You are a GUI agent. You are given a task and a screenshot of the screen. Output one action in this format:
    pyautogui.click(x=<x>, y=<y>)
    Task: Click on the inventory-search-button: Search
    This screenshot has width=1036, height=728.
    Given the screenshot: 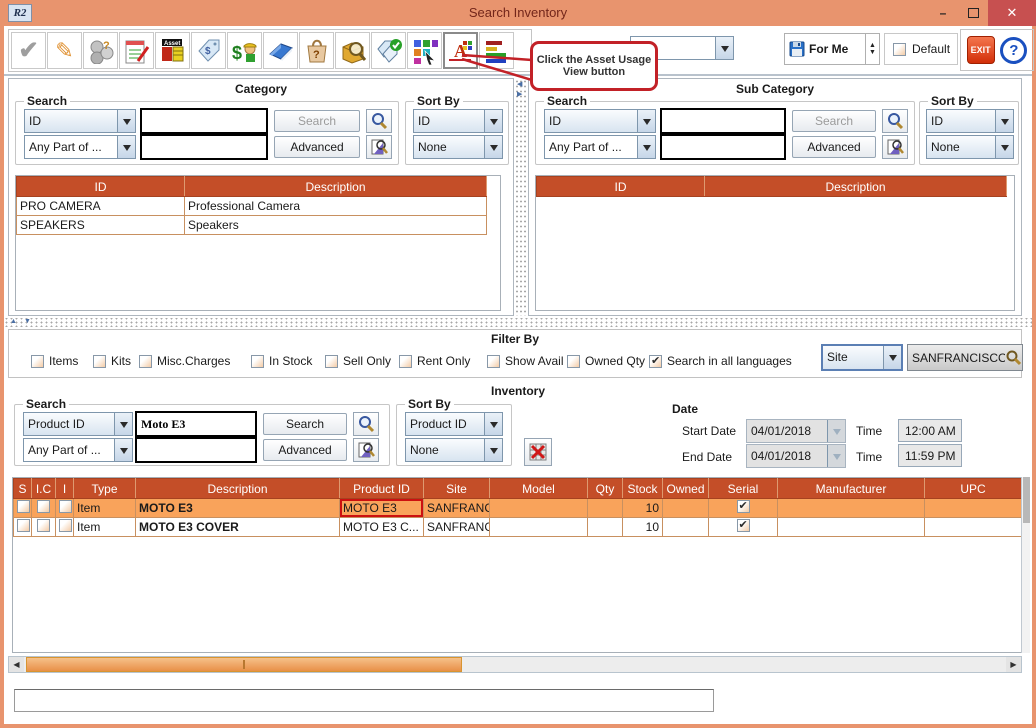 What is the action you would take?
    pyautogui.click(x=305, y=424)
    